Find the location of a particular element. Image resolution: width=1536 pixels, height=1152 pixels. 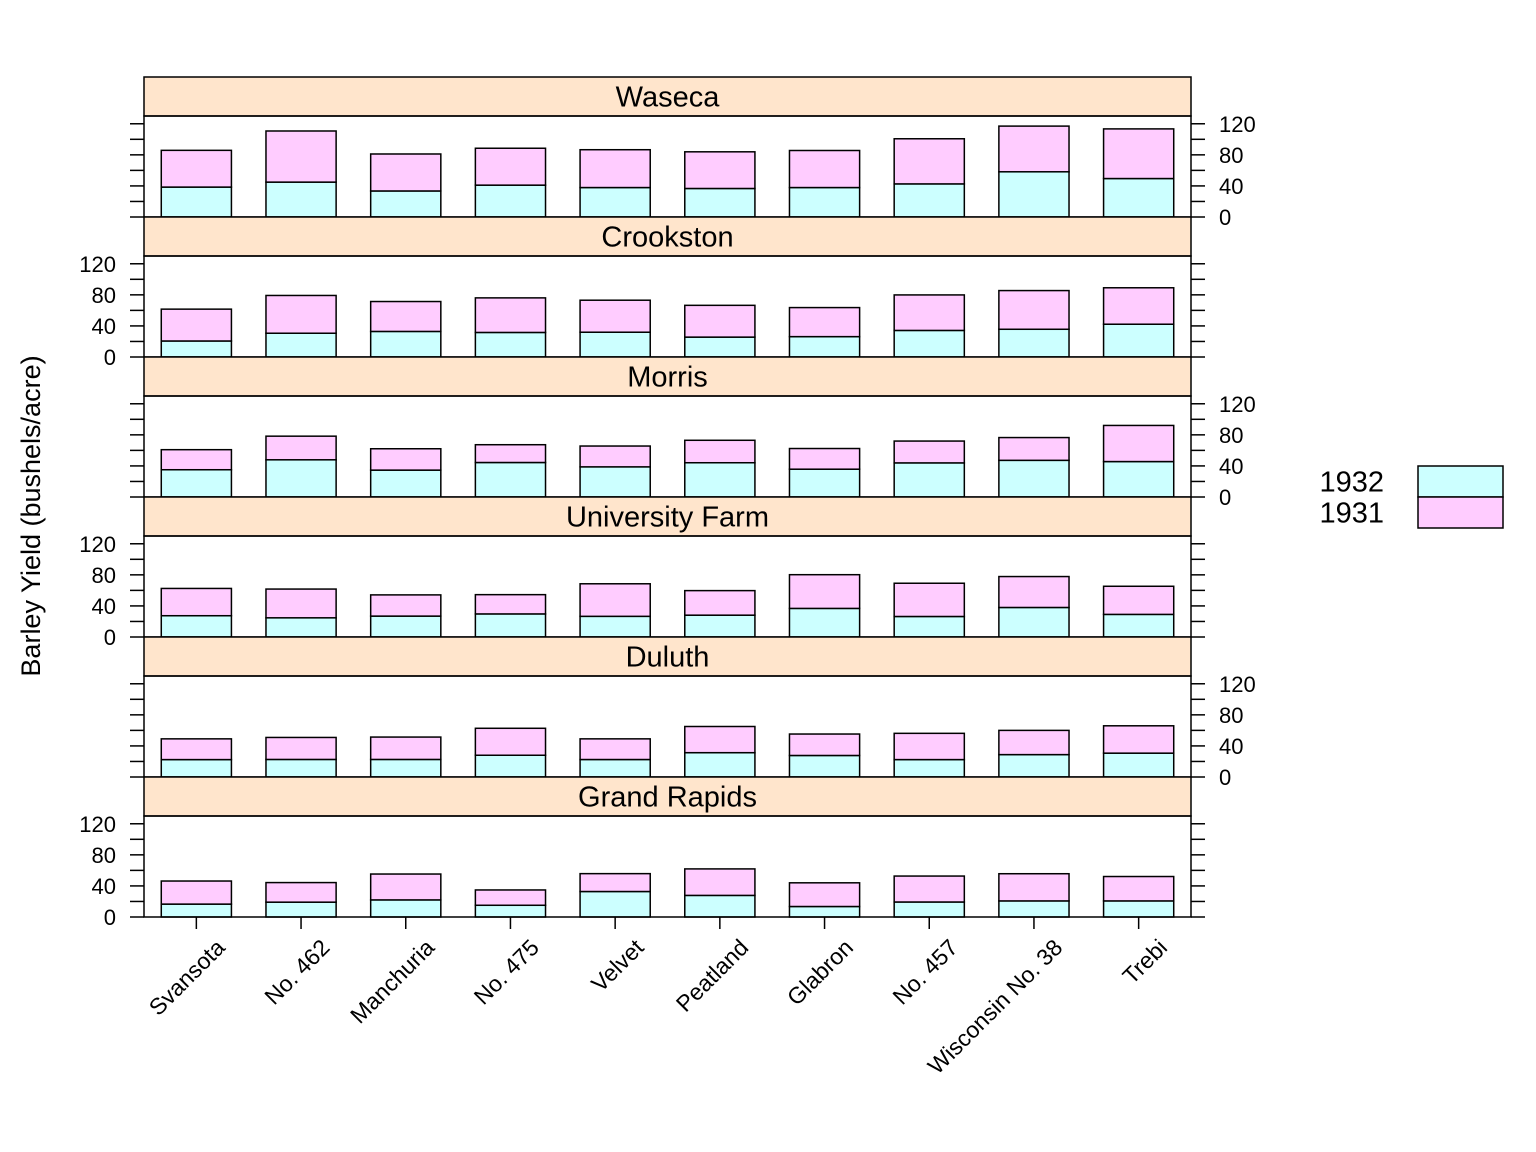

x-tick-label: Velvet is located at coordinates (617, 965).